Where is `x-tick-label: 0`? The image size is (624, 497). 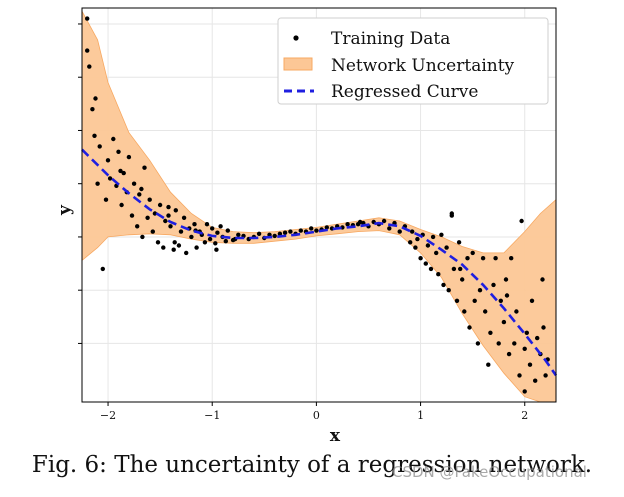
x-tick-label: 0 is located at coordinates (316, 415).